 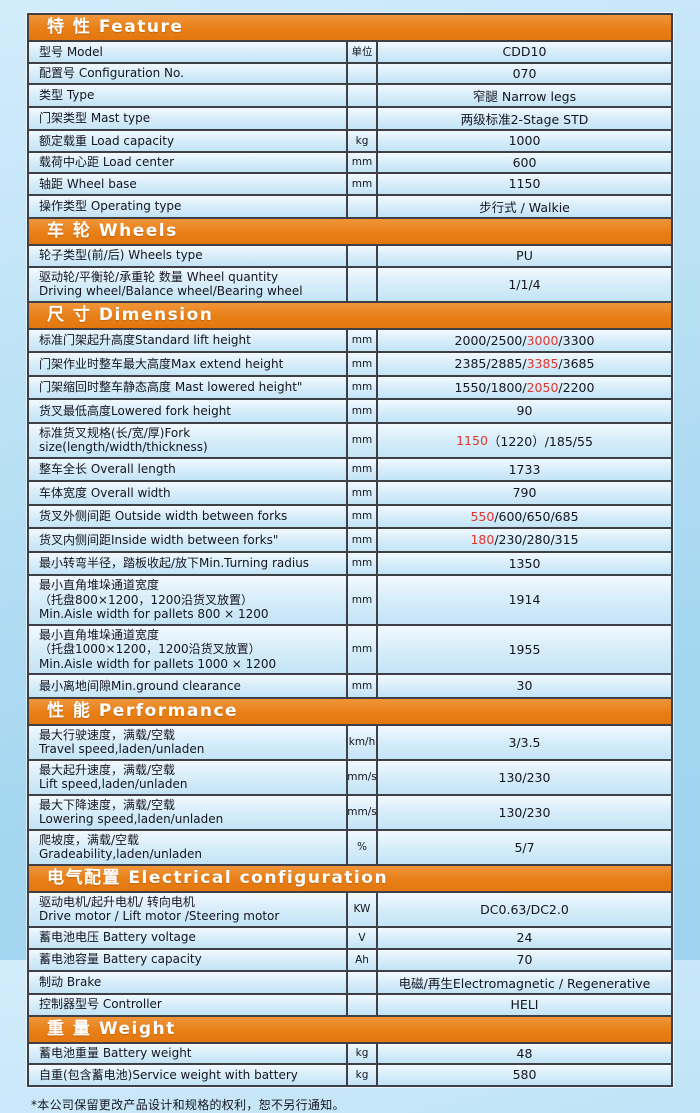 What do you see at coordinates (350, 117) in the screenshot?
I see `table-row: 门架类型 Mast type 两级标准2-Stage STD` at bounding box center [350, 117].